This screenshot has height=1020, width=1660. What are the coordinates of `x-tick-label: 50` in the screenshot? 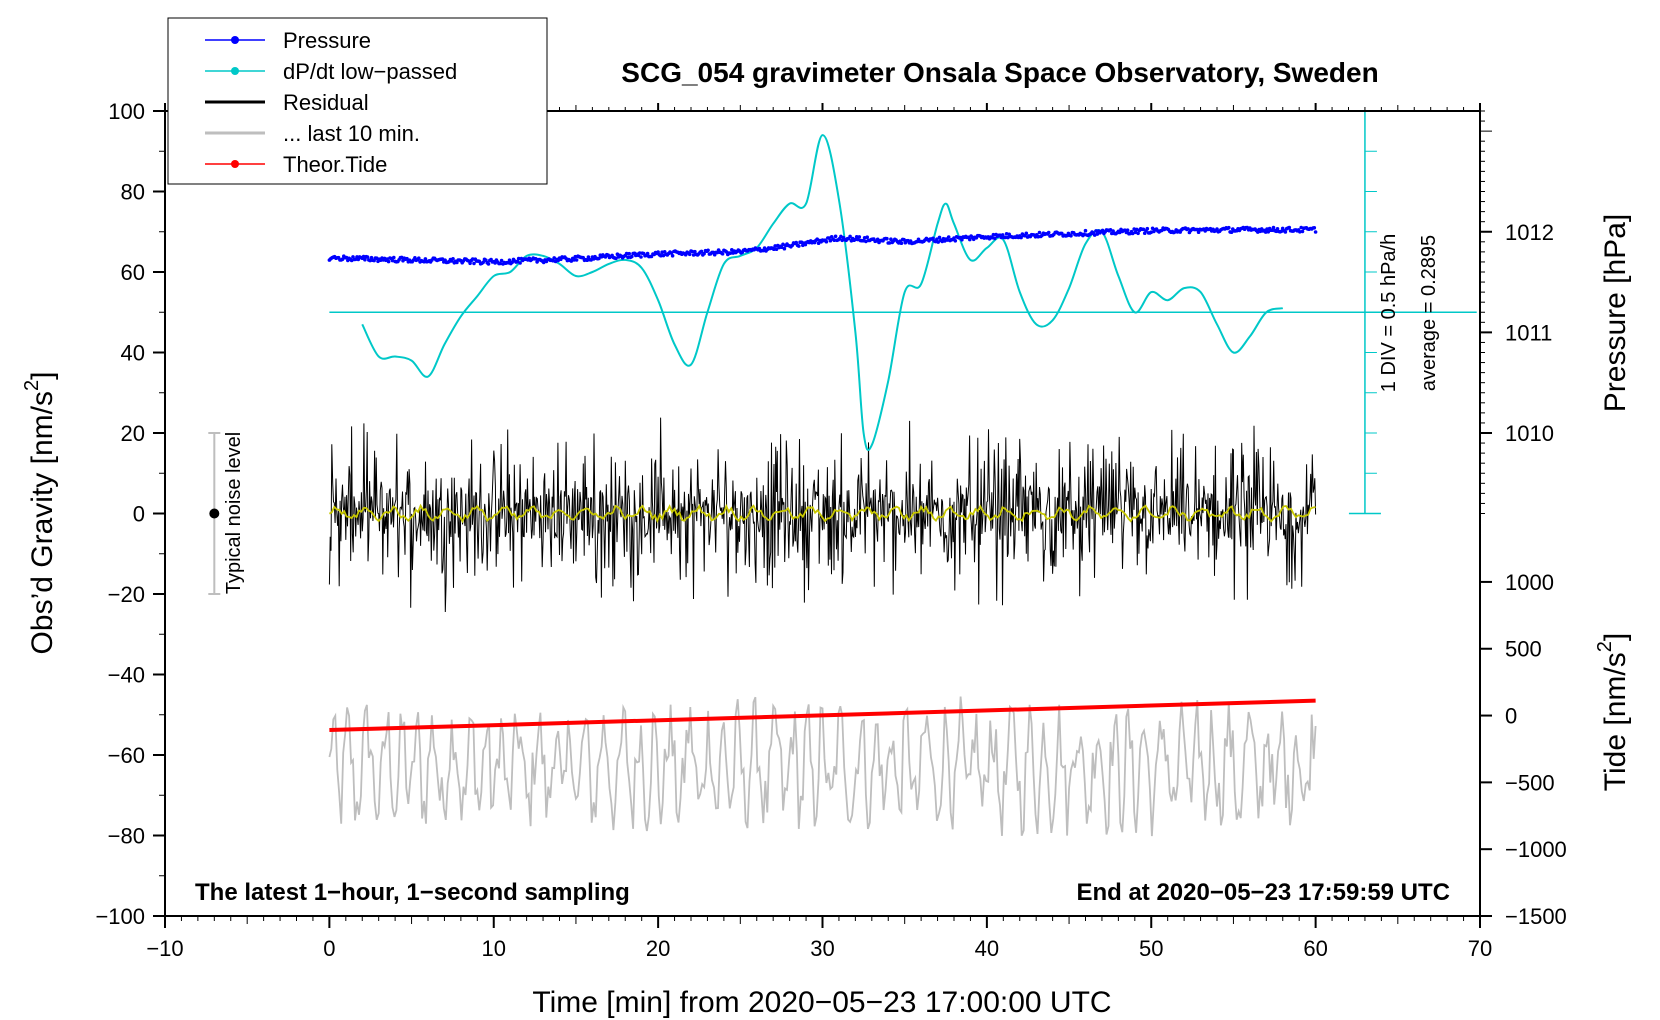 It's located at (1151, 948).